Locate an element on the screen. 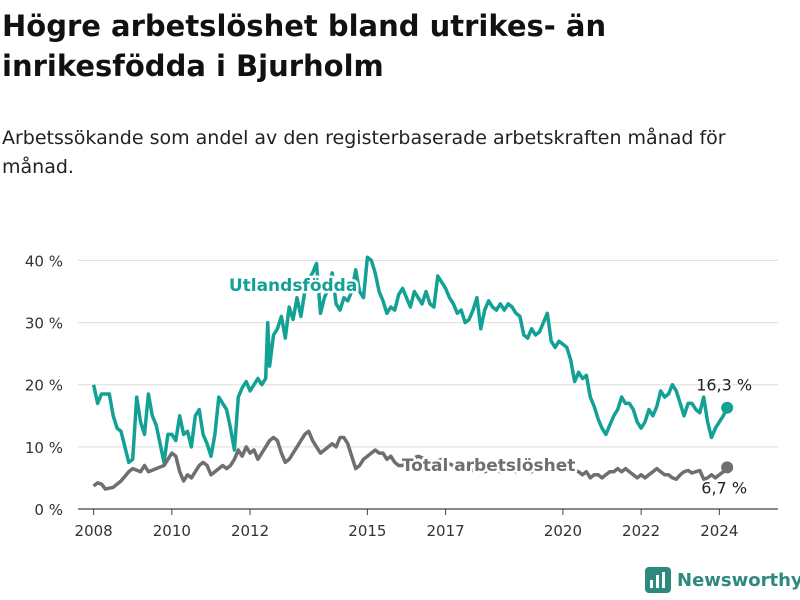 This screenshot has height=600, width=800. series-name-label-0: Utlandsfödda is located at coordinates (293, 286).